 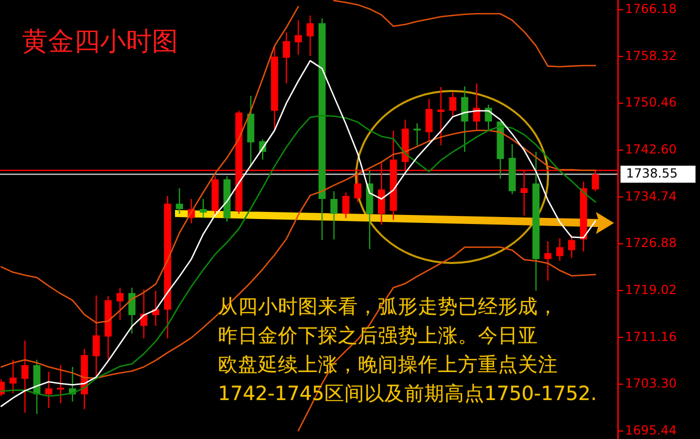 I want to click on ref-line-label: 1738.55, so click(x=652, y=173).